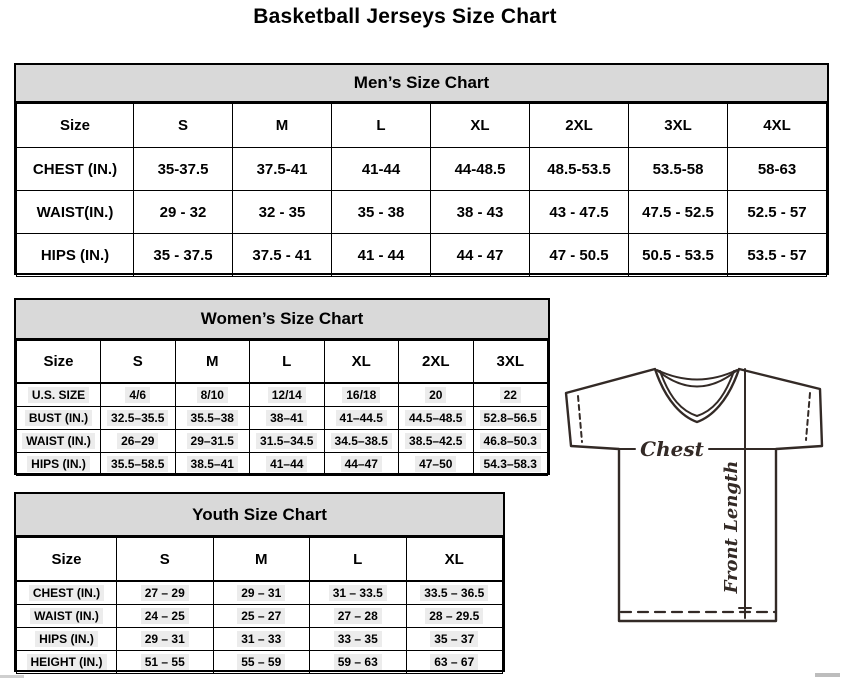 The width and height of the screenshot is (843, 679). What do you see at coordinates (138, 394) in the screenshot?
I see `size-cell: 4/6` at bounding box center [138, 394].